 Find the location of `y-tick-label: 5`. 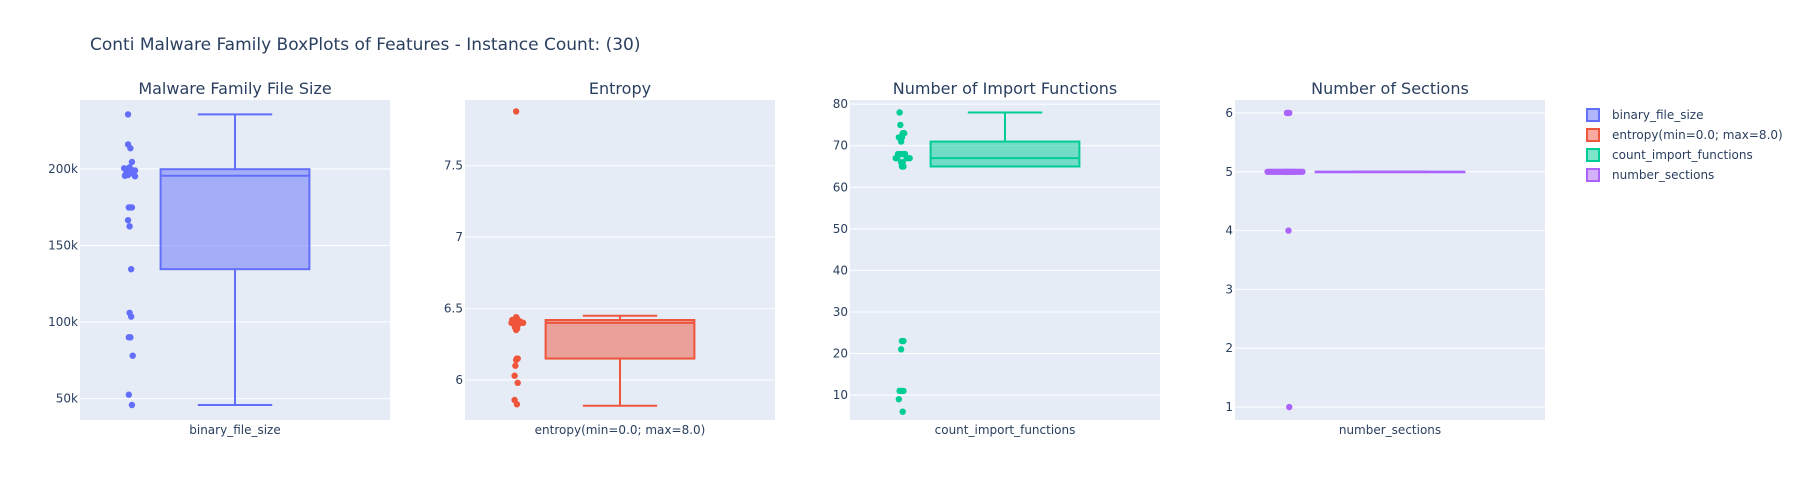

y-tick-label: 5 is located at coordinates (1229, 172).